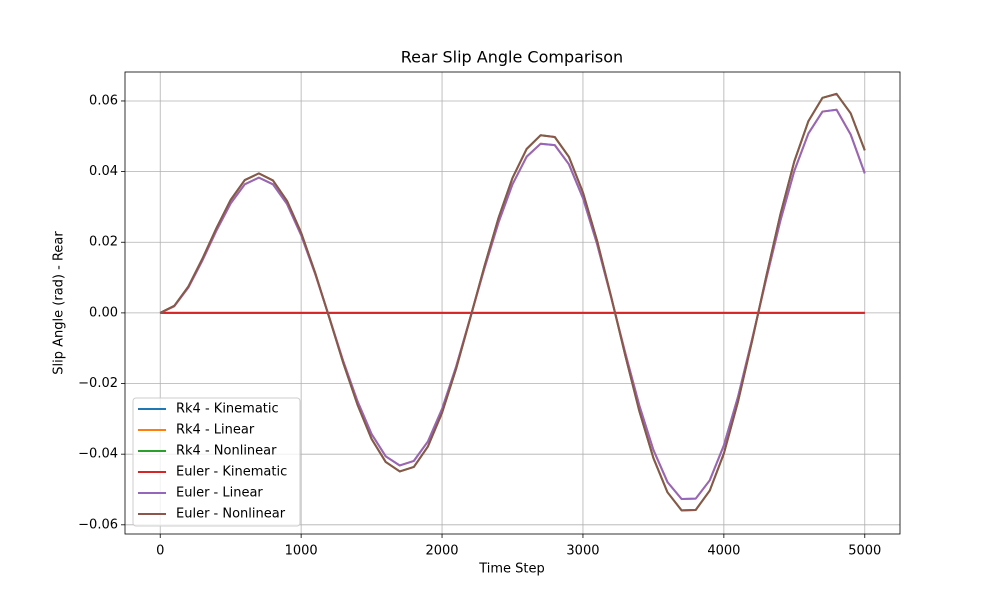 The image size is (1000, 600). Describe the element at coordinates (511, 569) in the screenshot. I see `x-axis-label: Time Step` at that location.